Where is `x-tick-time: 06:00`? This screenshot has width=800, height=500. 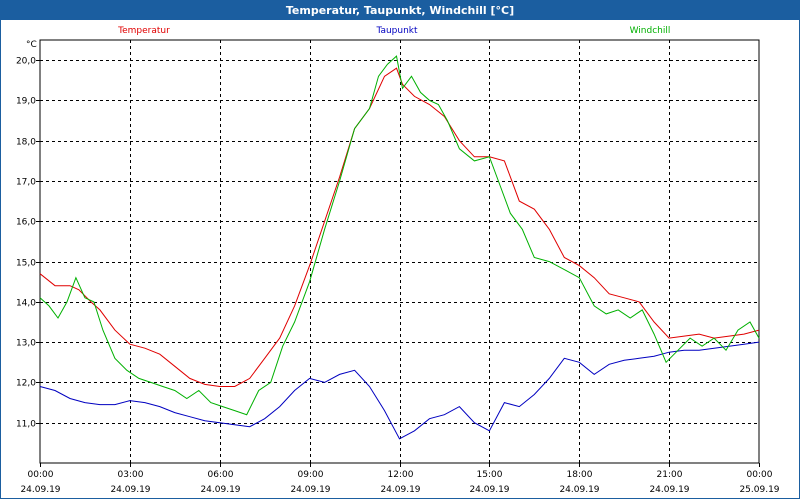 x-tick-time: 06:00 is located at coordinates (221, 475).